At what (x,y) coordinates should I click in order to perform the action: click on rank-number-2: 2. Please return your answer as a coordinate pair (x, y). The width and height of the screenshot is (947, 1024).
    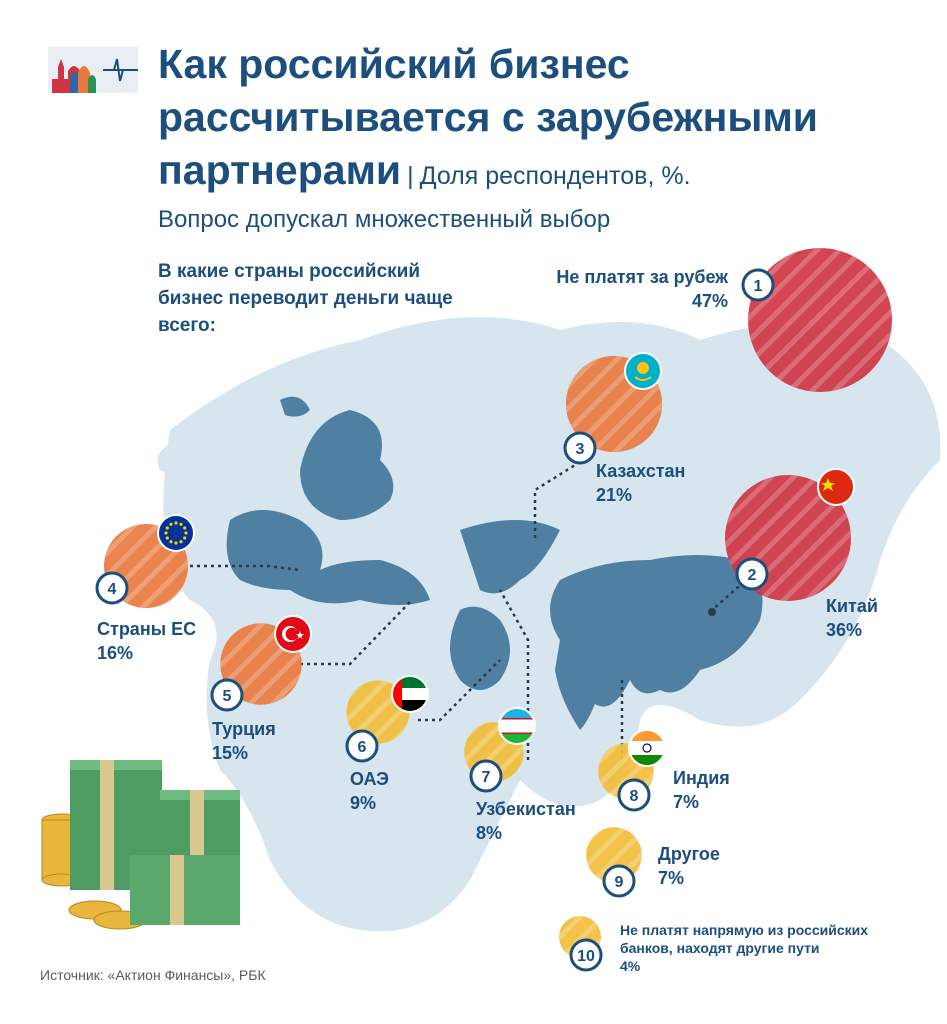
    Looking at the image, I should click on (752, 575).